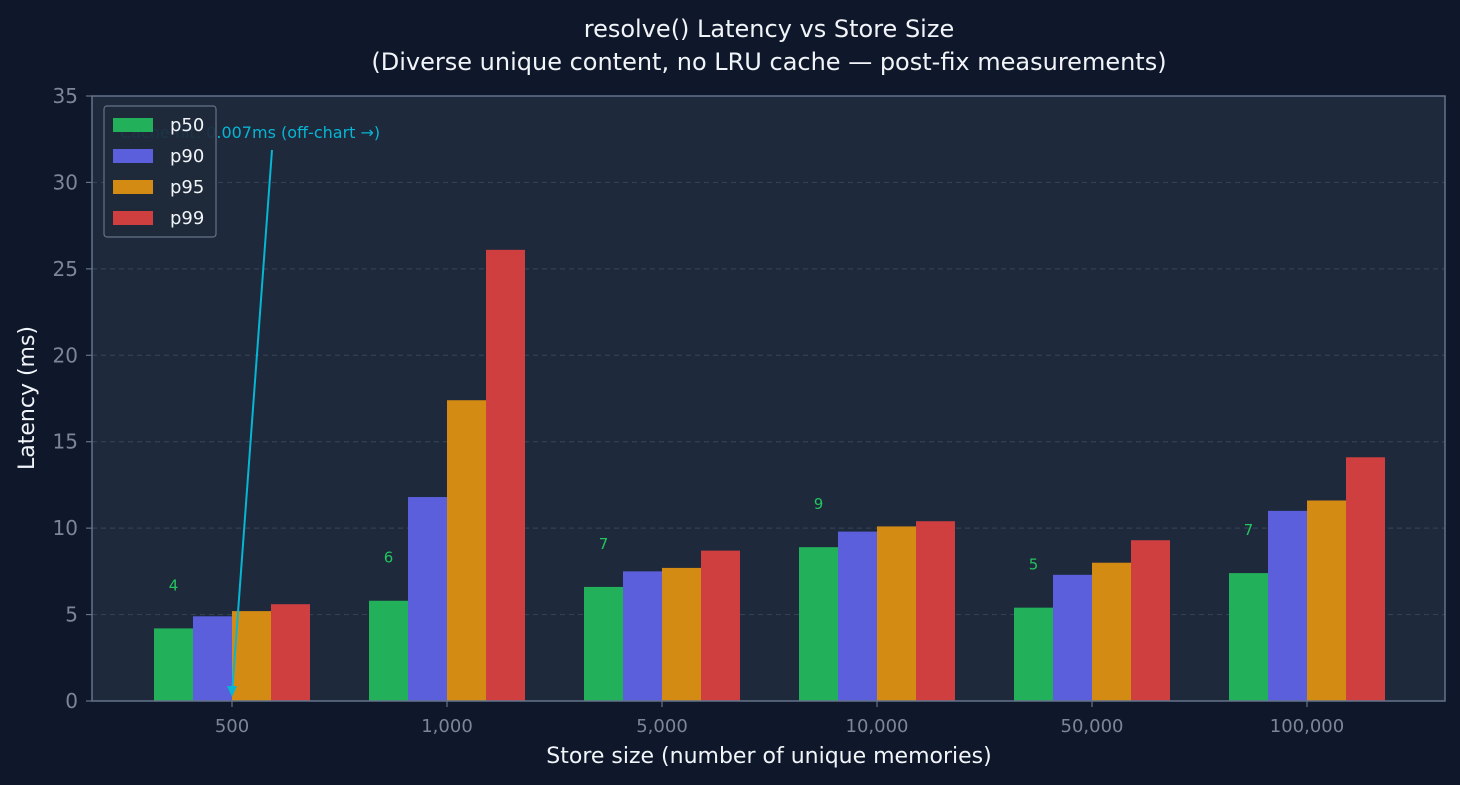 Image resolution: width=1460 pixels, height=785 pixels. What do you see at coordinates (65, 269) in the screenshot?
I see `y-tick-label: 25` at bounding box center [65, 269].